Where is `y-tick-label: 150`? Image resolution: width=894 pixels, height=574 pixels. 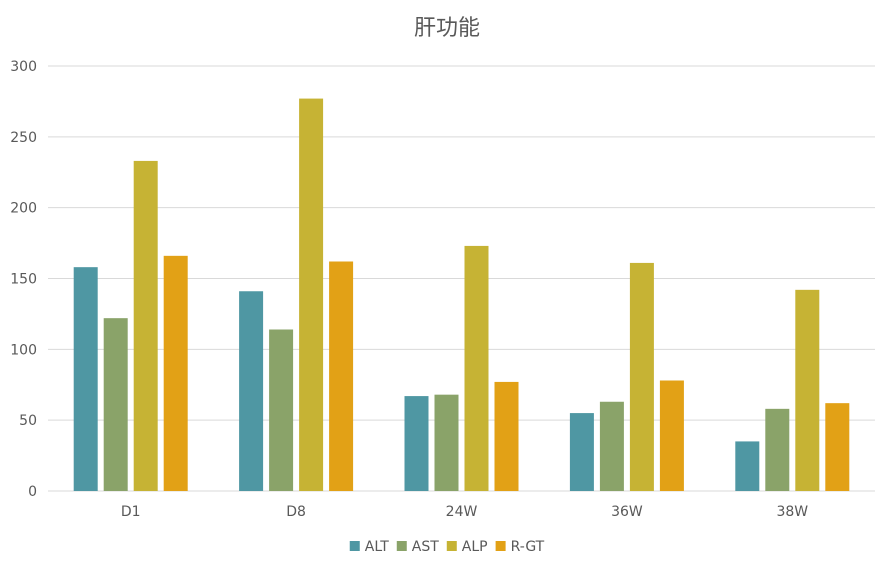 y-tick-label: 150 is located at coordinates (23, 280).